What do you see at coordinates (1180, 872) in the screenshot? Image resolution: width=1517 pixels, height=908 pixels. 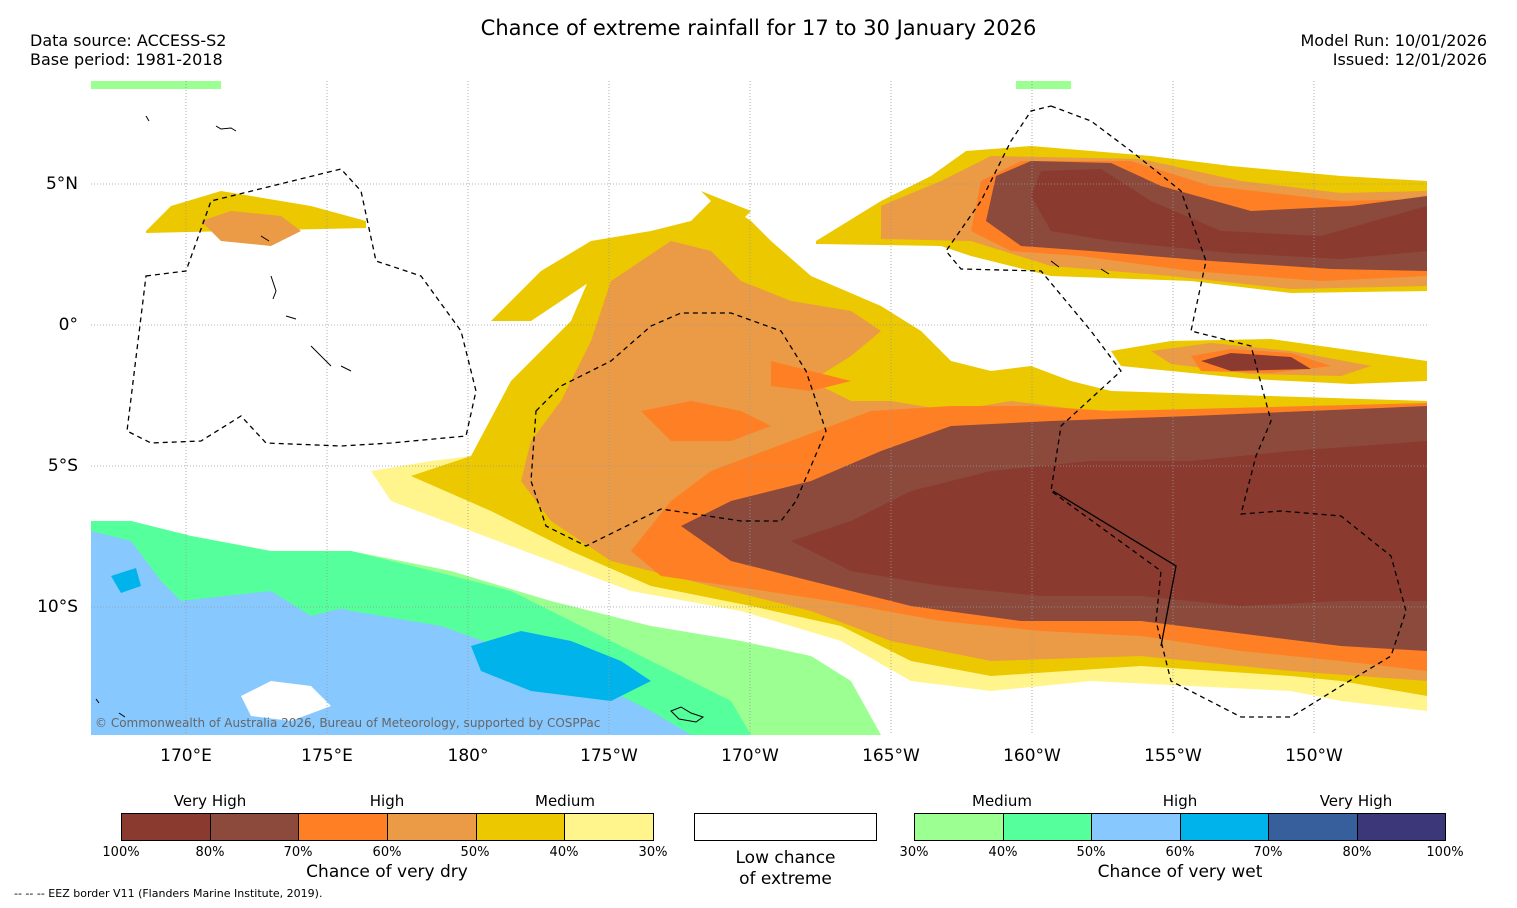 I see `wet-caption: Chance of very wet` at bounding box center [1180, 872].